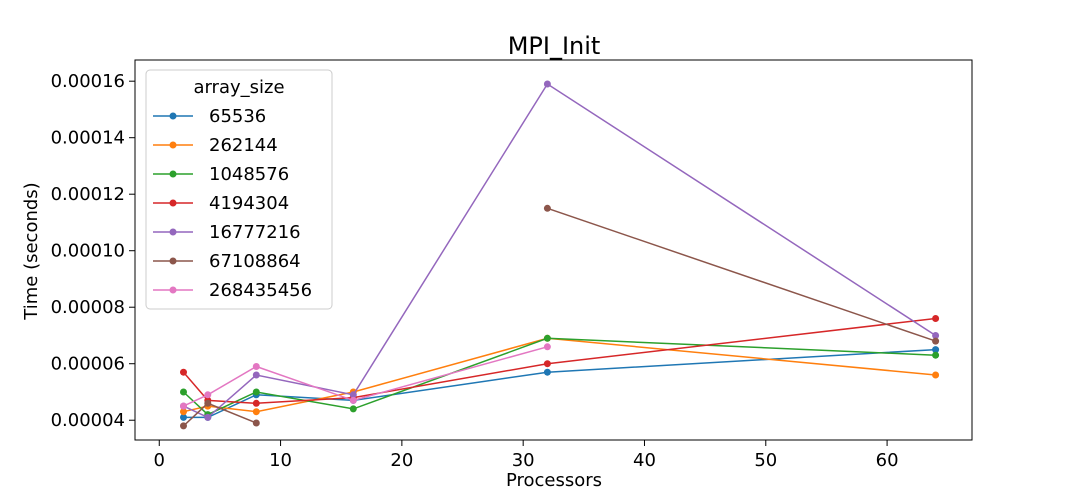  What do you see at coordinates (88, 81) in the screenshot?
I see `y-tick-label: 0.00016` at bounding box center [88, 81].